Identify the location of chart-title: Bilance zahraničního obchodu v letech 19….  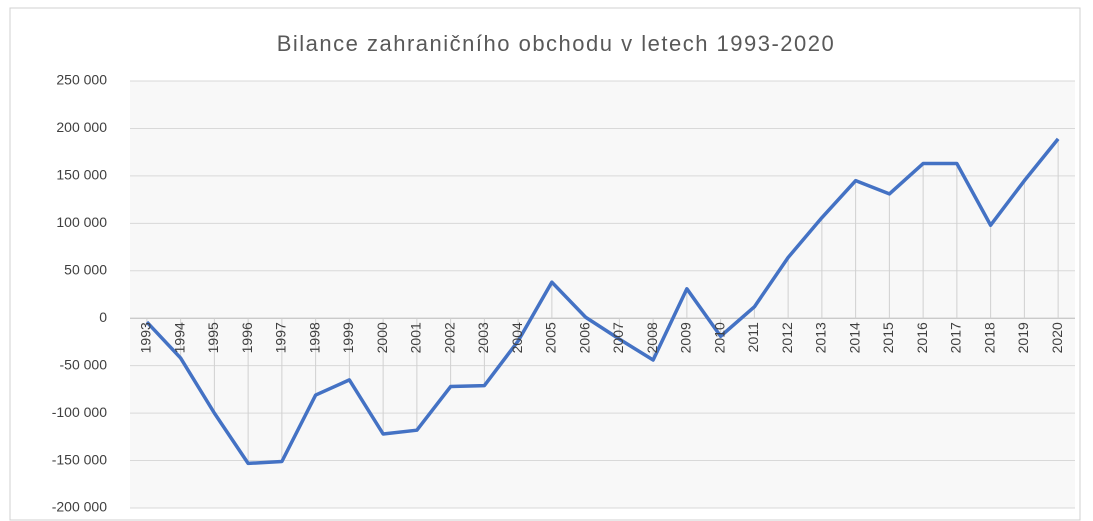
(556, 43).